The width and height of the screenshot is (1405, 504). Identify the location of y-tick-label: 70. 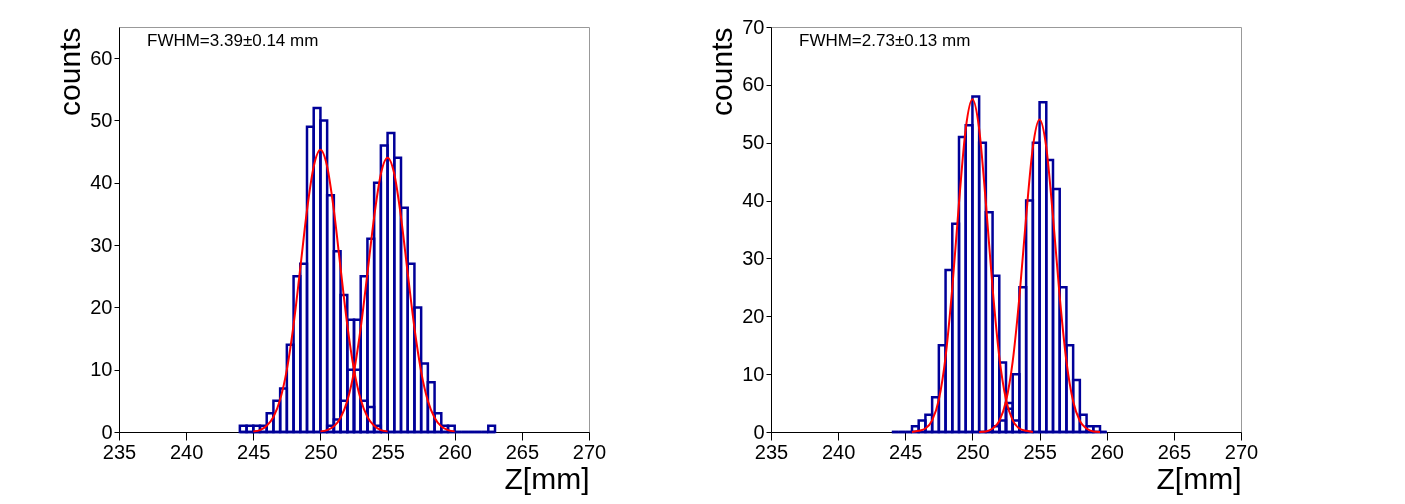
(753, 26).